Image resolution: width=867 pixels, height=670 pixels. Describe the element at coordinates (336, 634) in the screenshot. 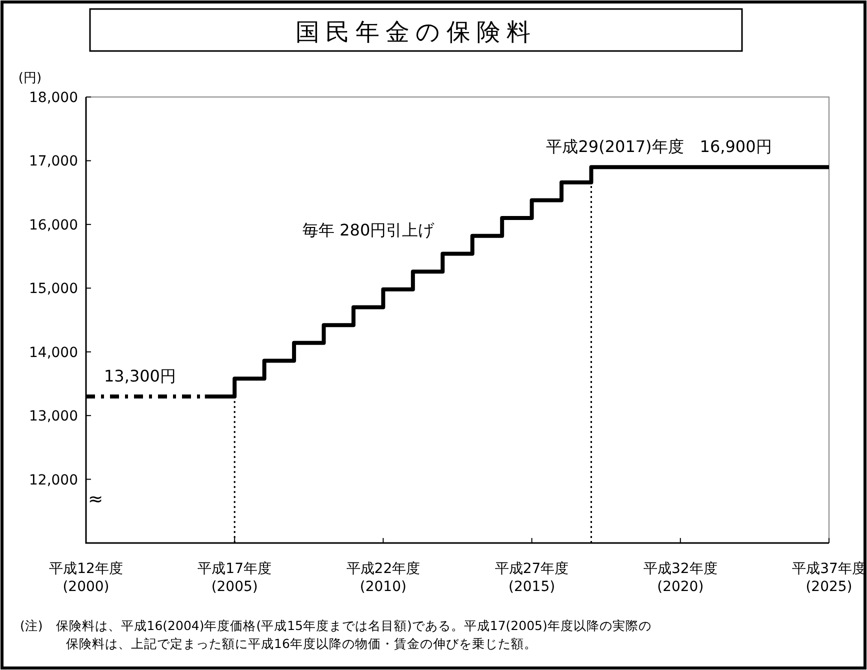

I see `text: (注) 保険料は、平成16(2004)年度価格(平成15年度までは名目額)である。平成17(2005)年度以降の実際の保険料は、上記で定まった額に平成16年度以降の物価・賃金の伸びを乗じた額。` at that location.